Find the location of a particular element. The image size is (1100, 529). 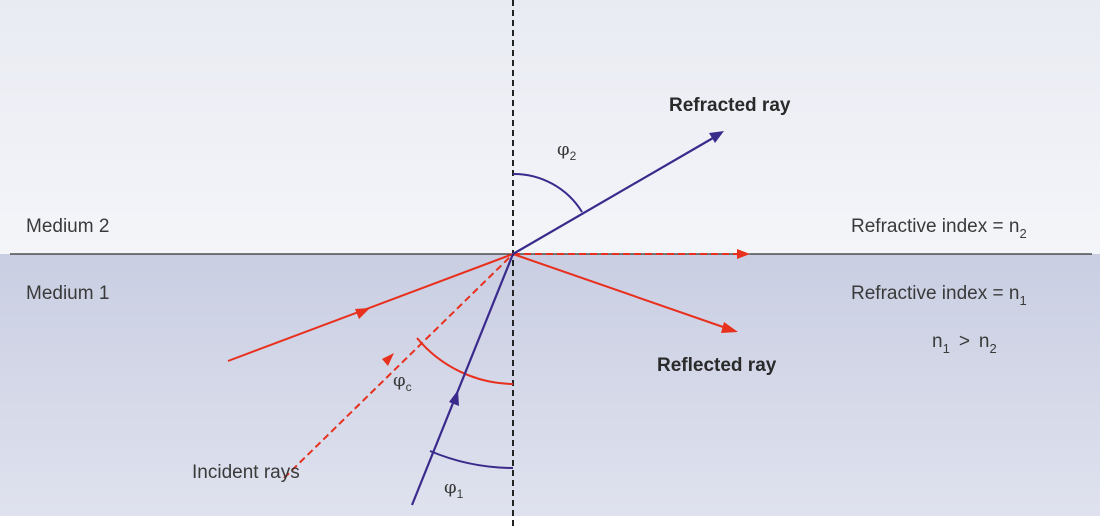

index-inequality: n1 > n2 is located at coordinates (964, 343).